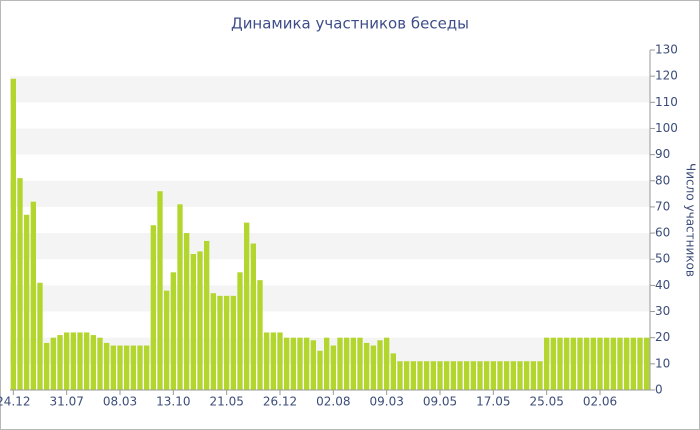 The image size is (700, 430). I want to click on y-tick-label: 70, so click(662, 206).